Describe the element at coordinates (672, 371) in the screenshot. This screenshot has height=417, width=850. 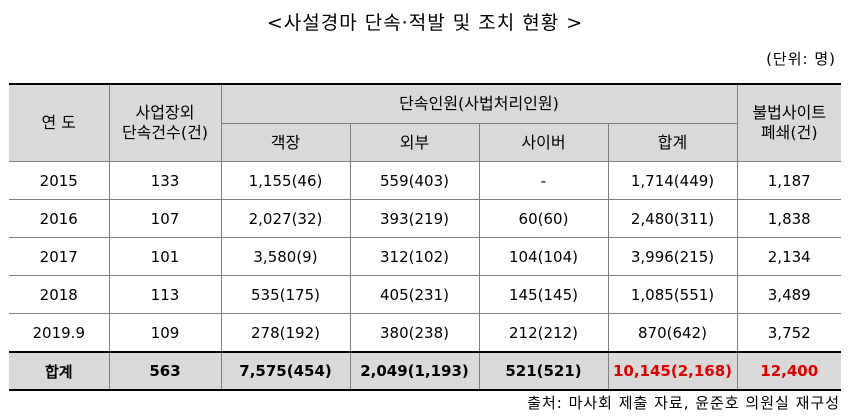
I see `total-total: 10,145(2,168)` at that location.